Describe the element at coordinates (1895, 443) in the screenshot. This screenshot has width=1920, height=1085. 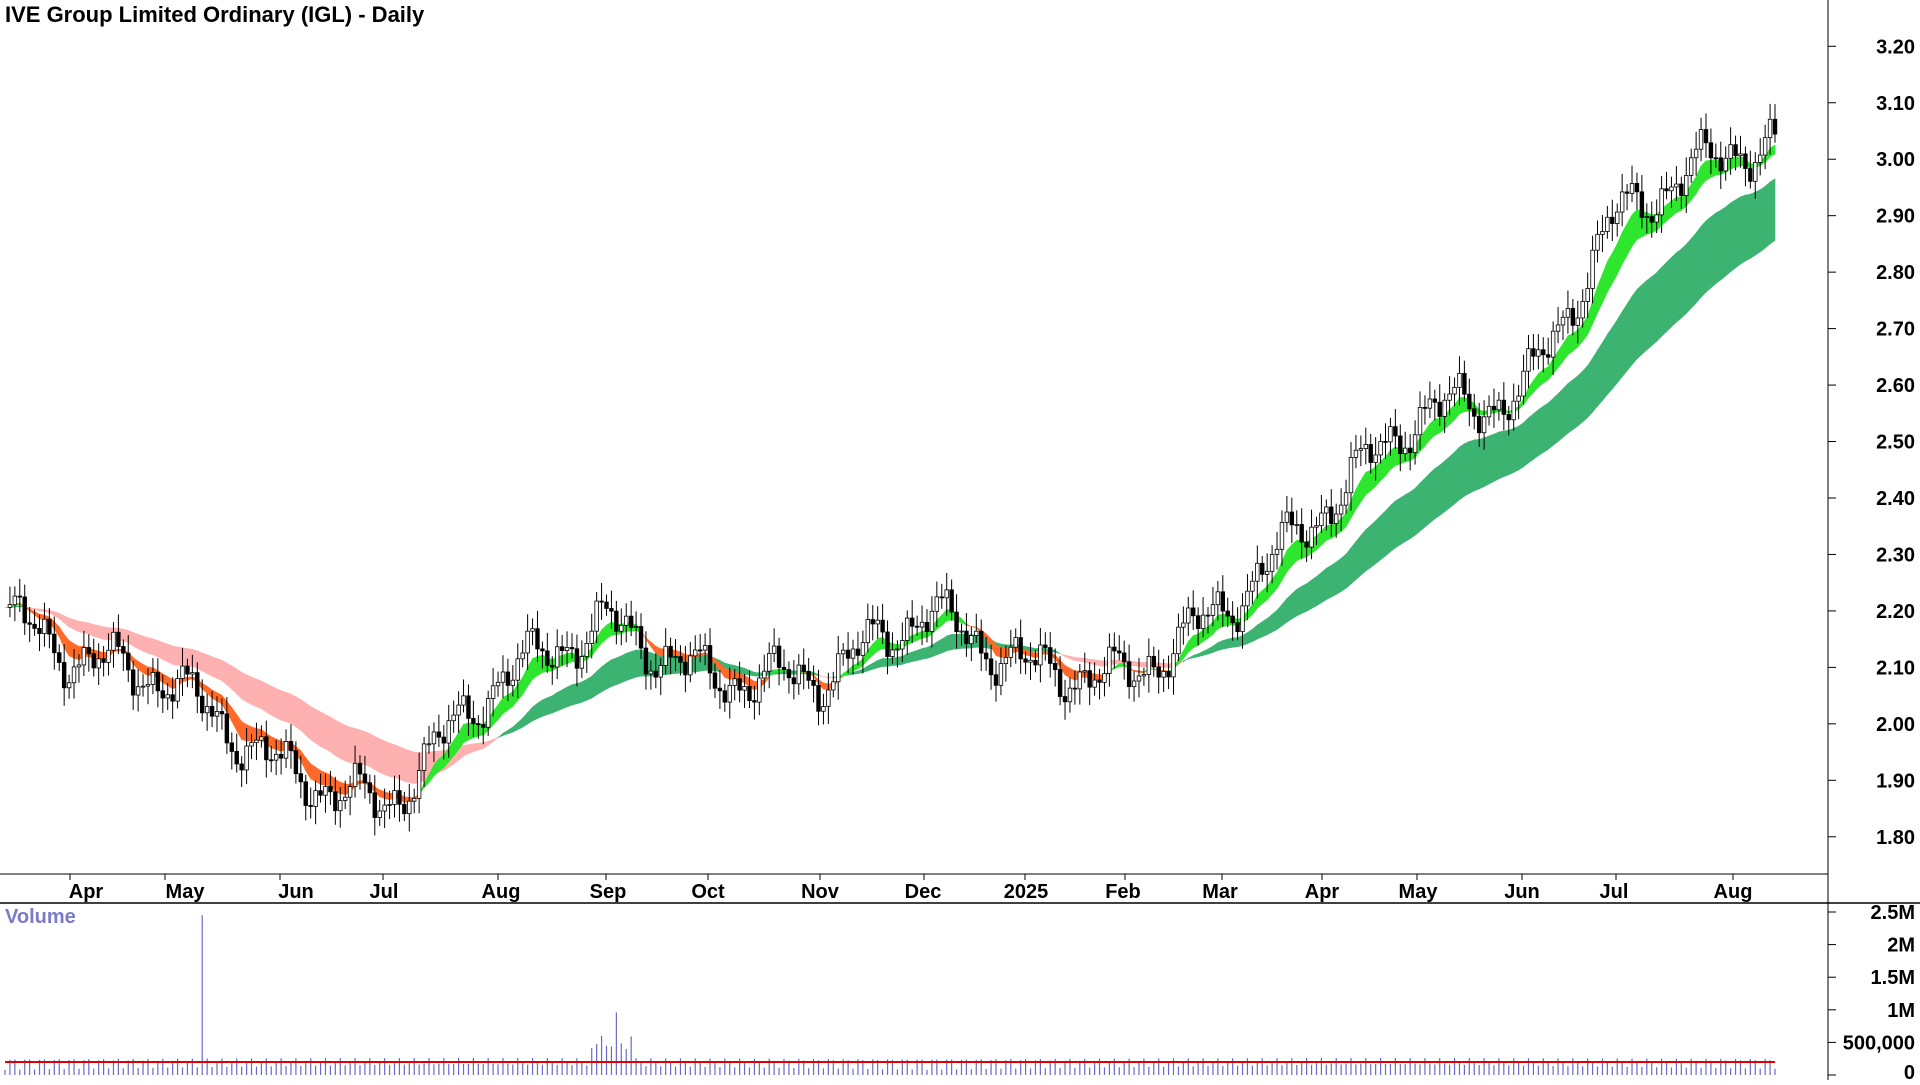
I see `price-tick-label: 2.50` at that location.